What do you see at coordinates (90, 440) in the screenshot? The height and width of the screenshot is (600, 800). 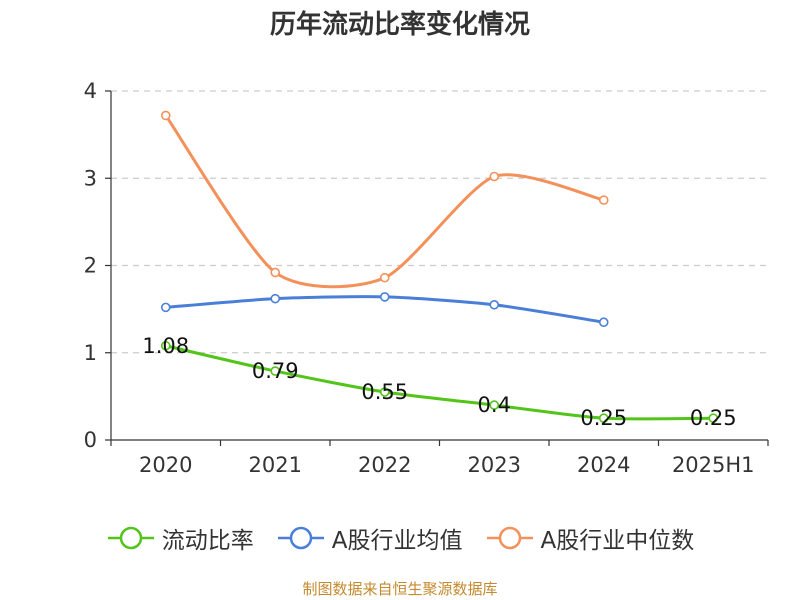 I see `y-tick-label: 0` at bounding box center [90, 440].